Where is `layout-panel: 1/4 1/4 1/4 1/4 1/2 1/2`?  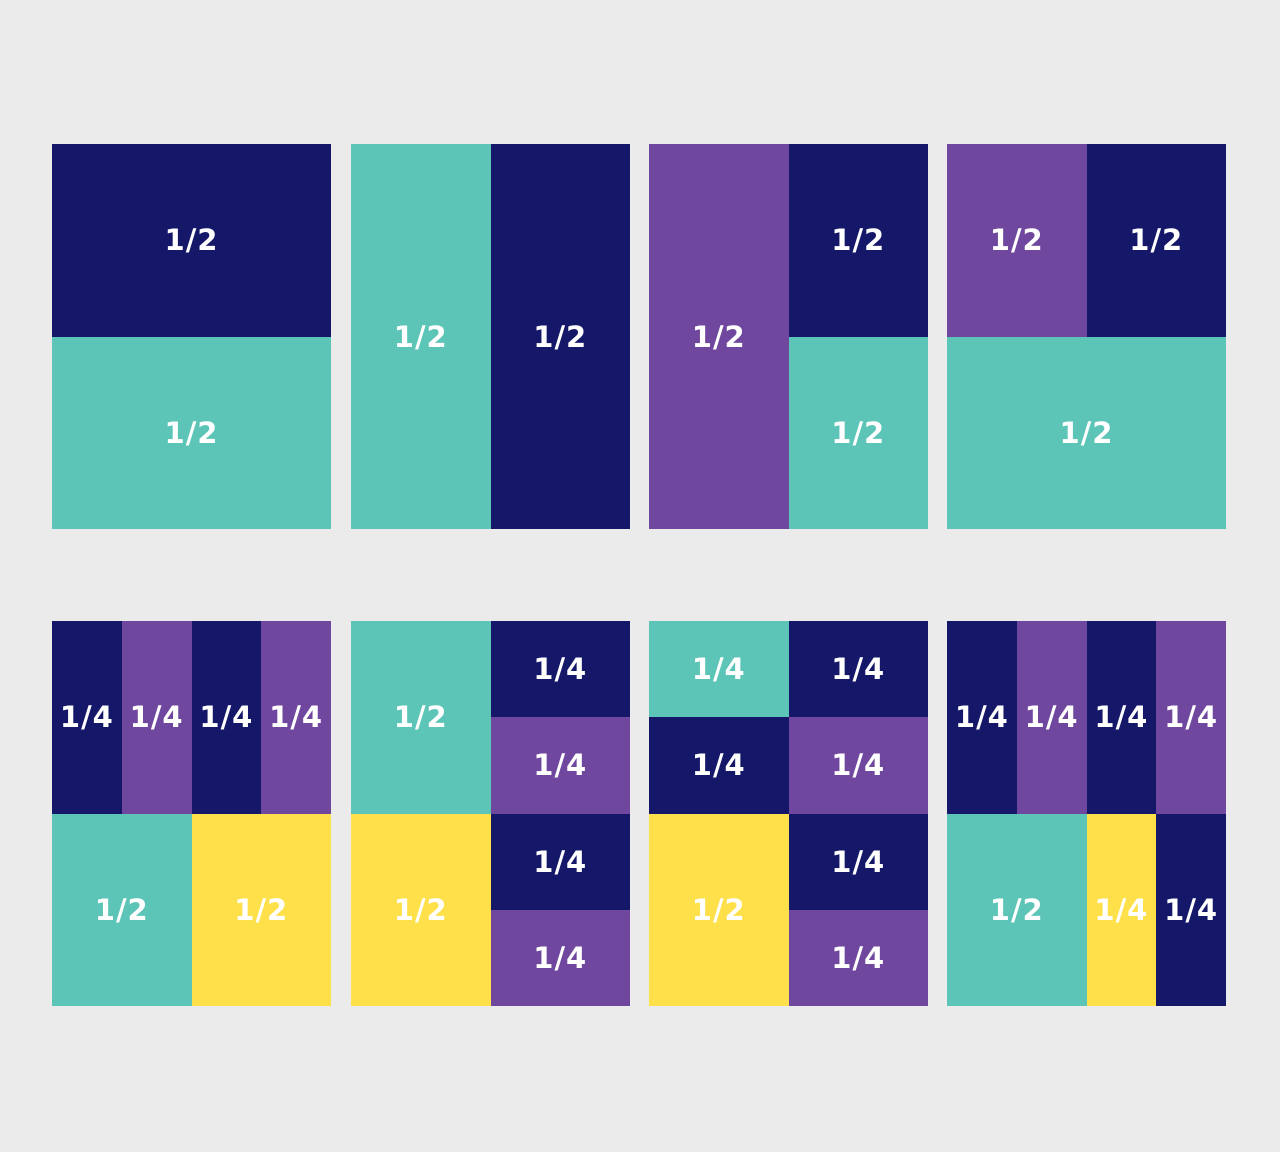 layout-panel: 1/4 1/4 1/4 1/4 1/2 1/2 is located at coordinates (191, 813).